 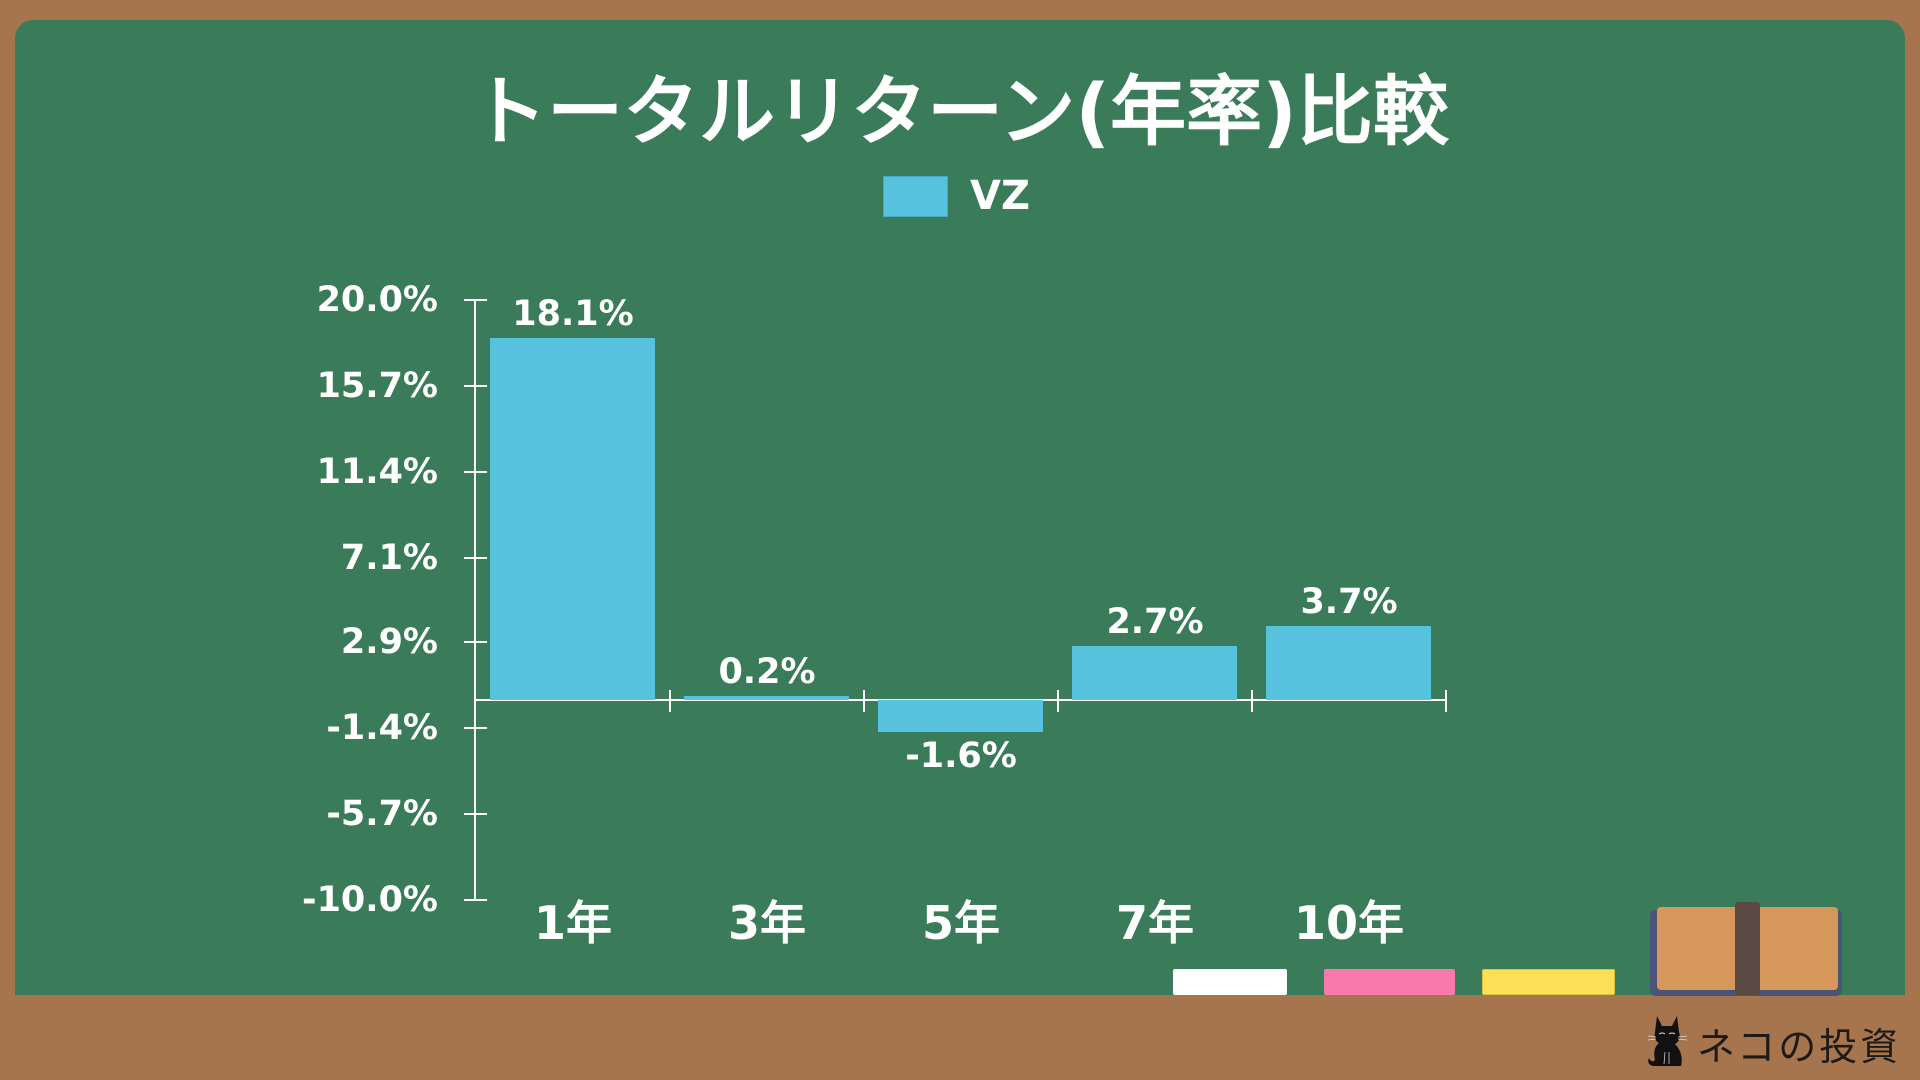 What do you see at coordinates (370, 900) in the screenshot?
I see `y-tick-label: -10.0%` at bounding box center [370, 900].